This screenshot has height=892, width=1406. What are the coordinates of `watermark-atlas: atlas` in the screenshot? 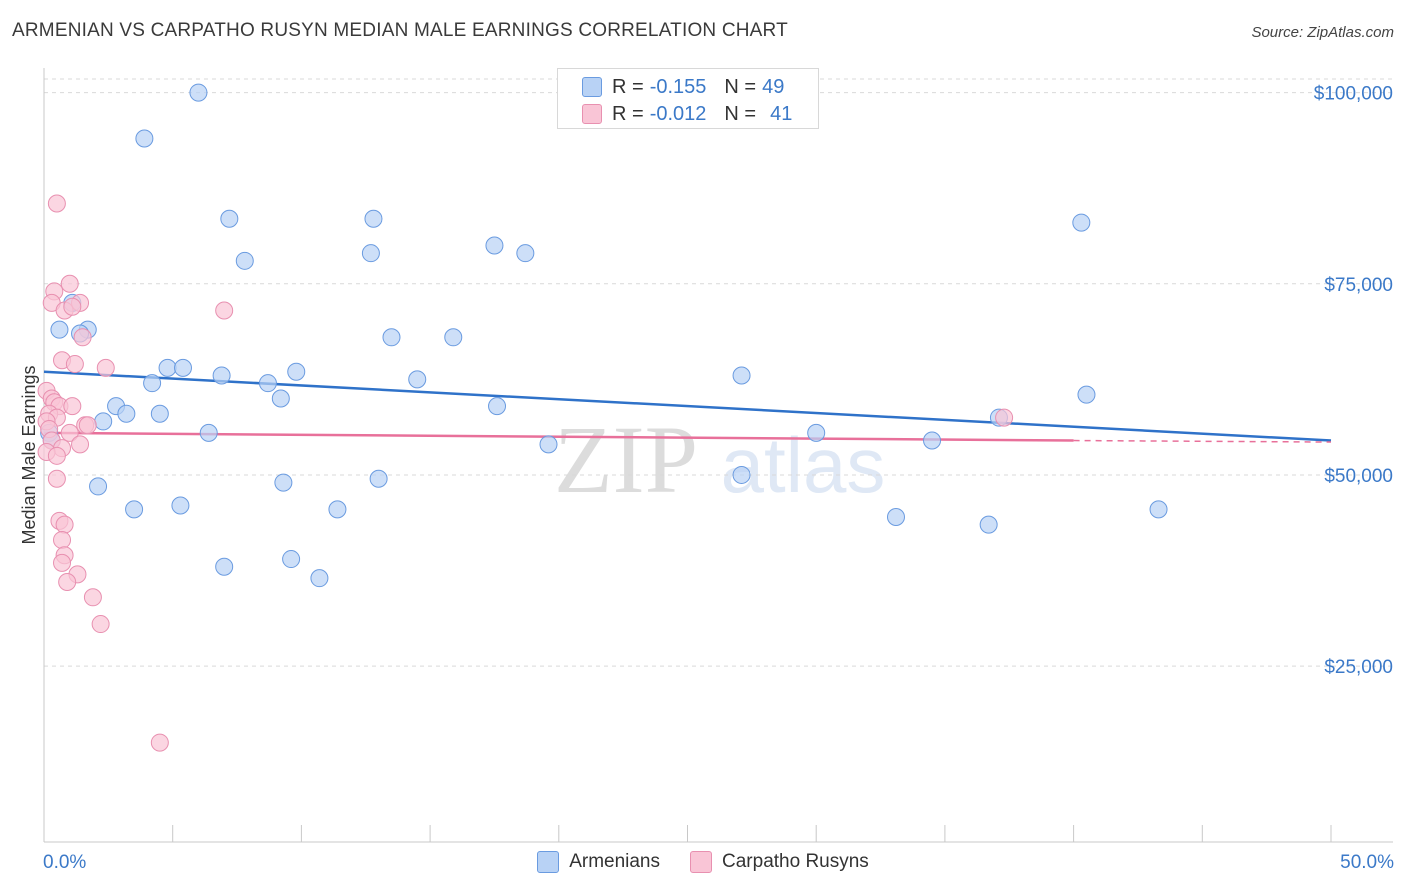 It's located at (803, 465).